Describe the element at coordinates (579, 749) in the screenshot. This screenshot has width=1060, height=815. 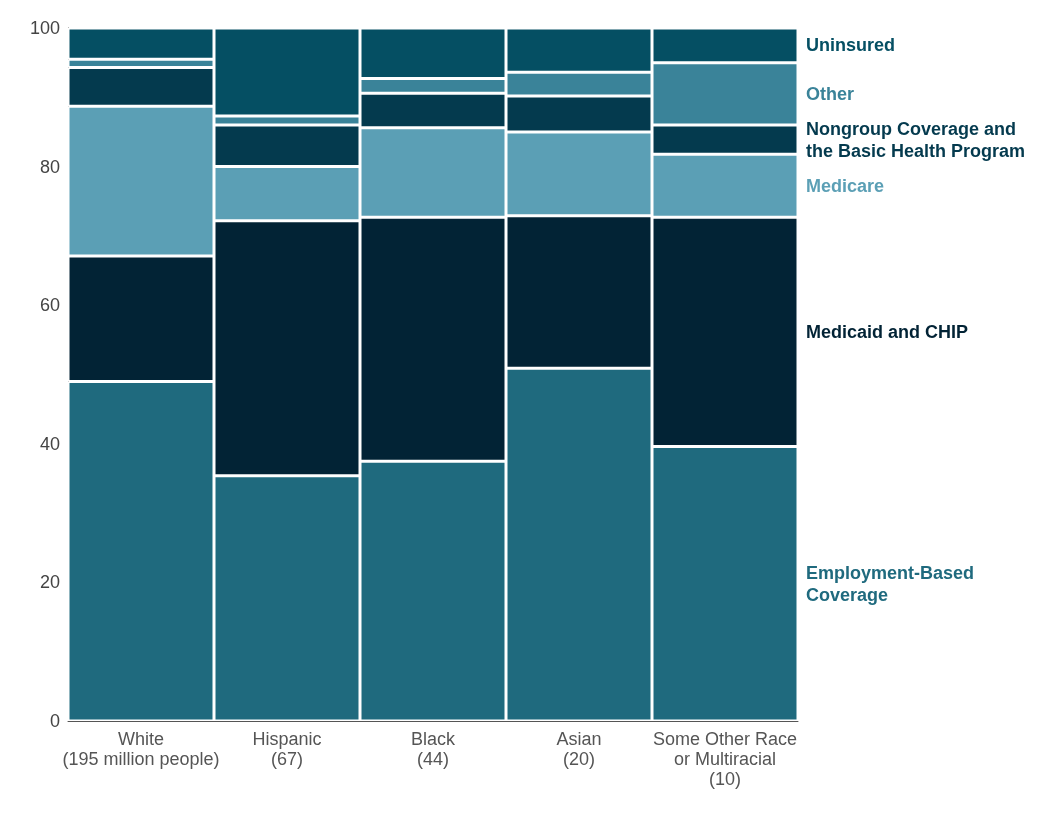
I see `x-tick-label: Asian (20)` at that location.